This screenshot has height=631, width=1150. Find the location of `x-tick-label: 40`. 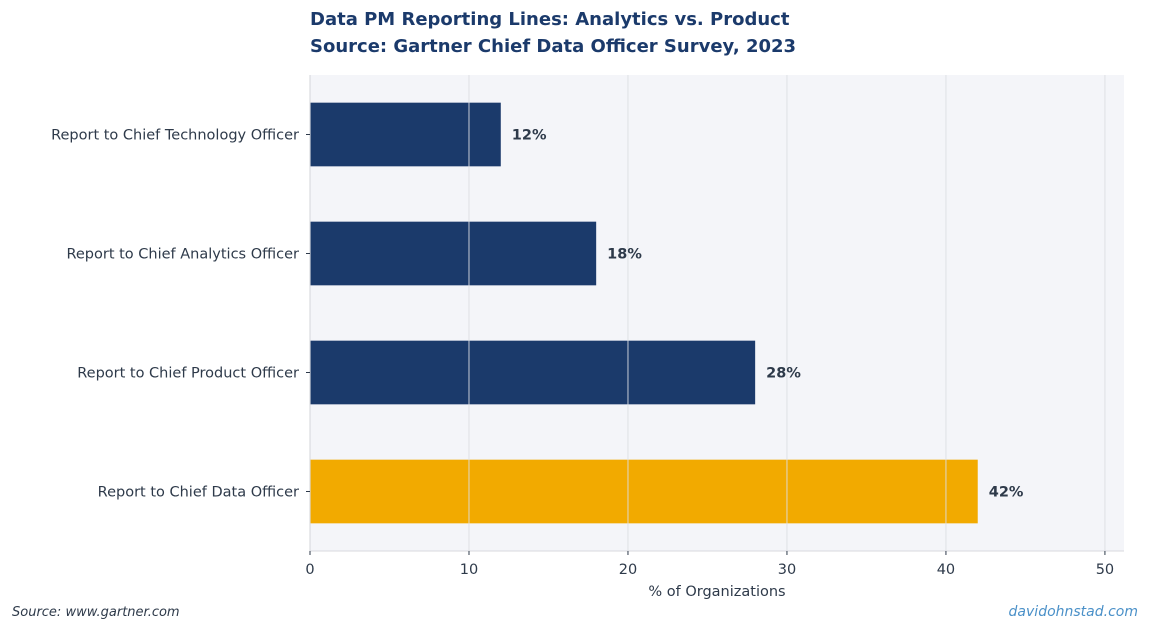

x-tick-label: 40 is located at coordinates (946, 570).